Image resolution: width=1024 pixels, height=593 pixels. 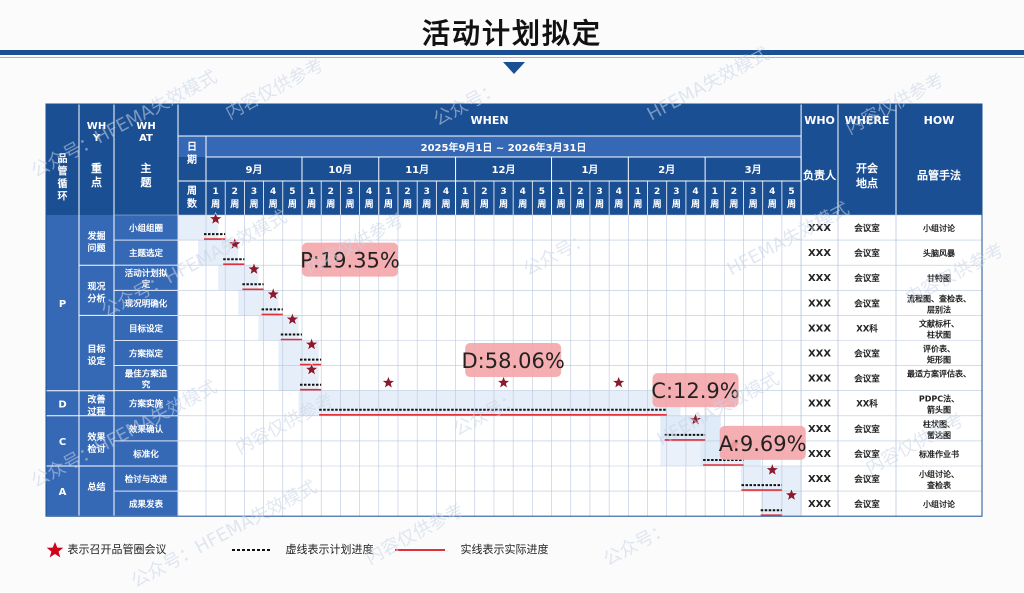 What do you see at coordinates (939, 323) in the screenshot?
I see `how-cell: 文献标杆、` at bounding box center [939, 323].